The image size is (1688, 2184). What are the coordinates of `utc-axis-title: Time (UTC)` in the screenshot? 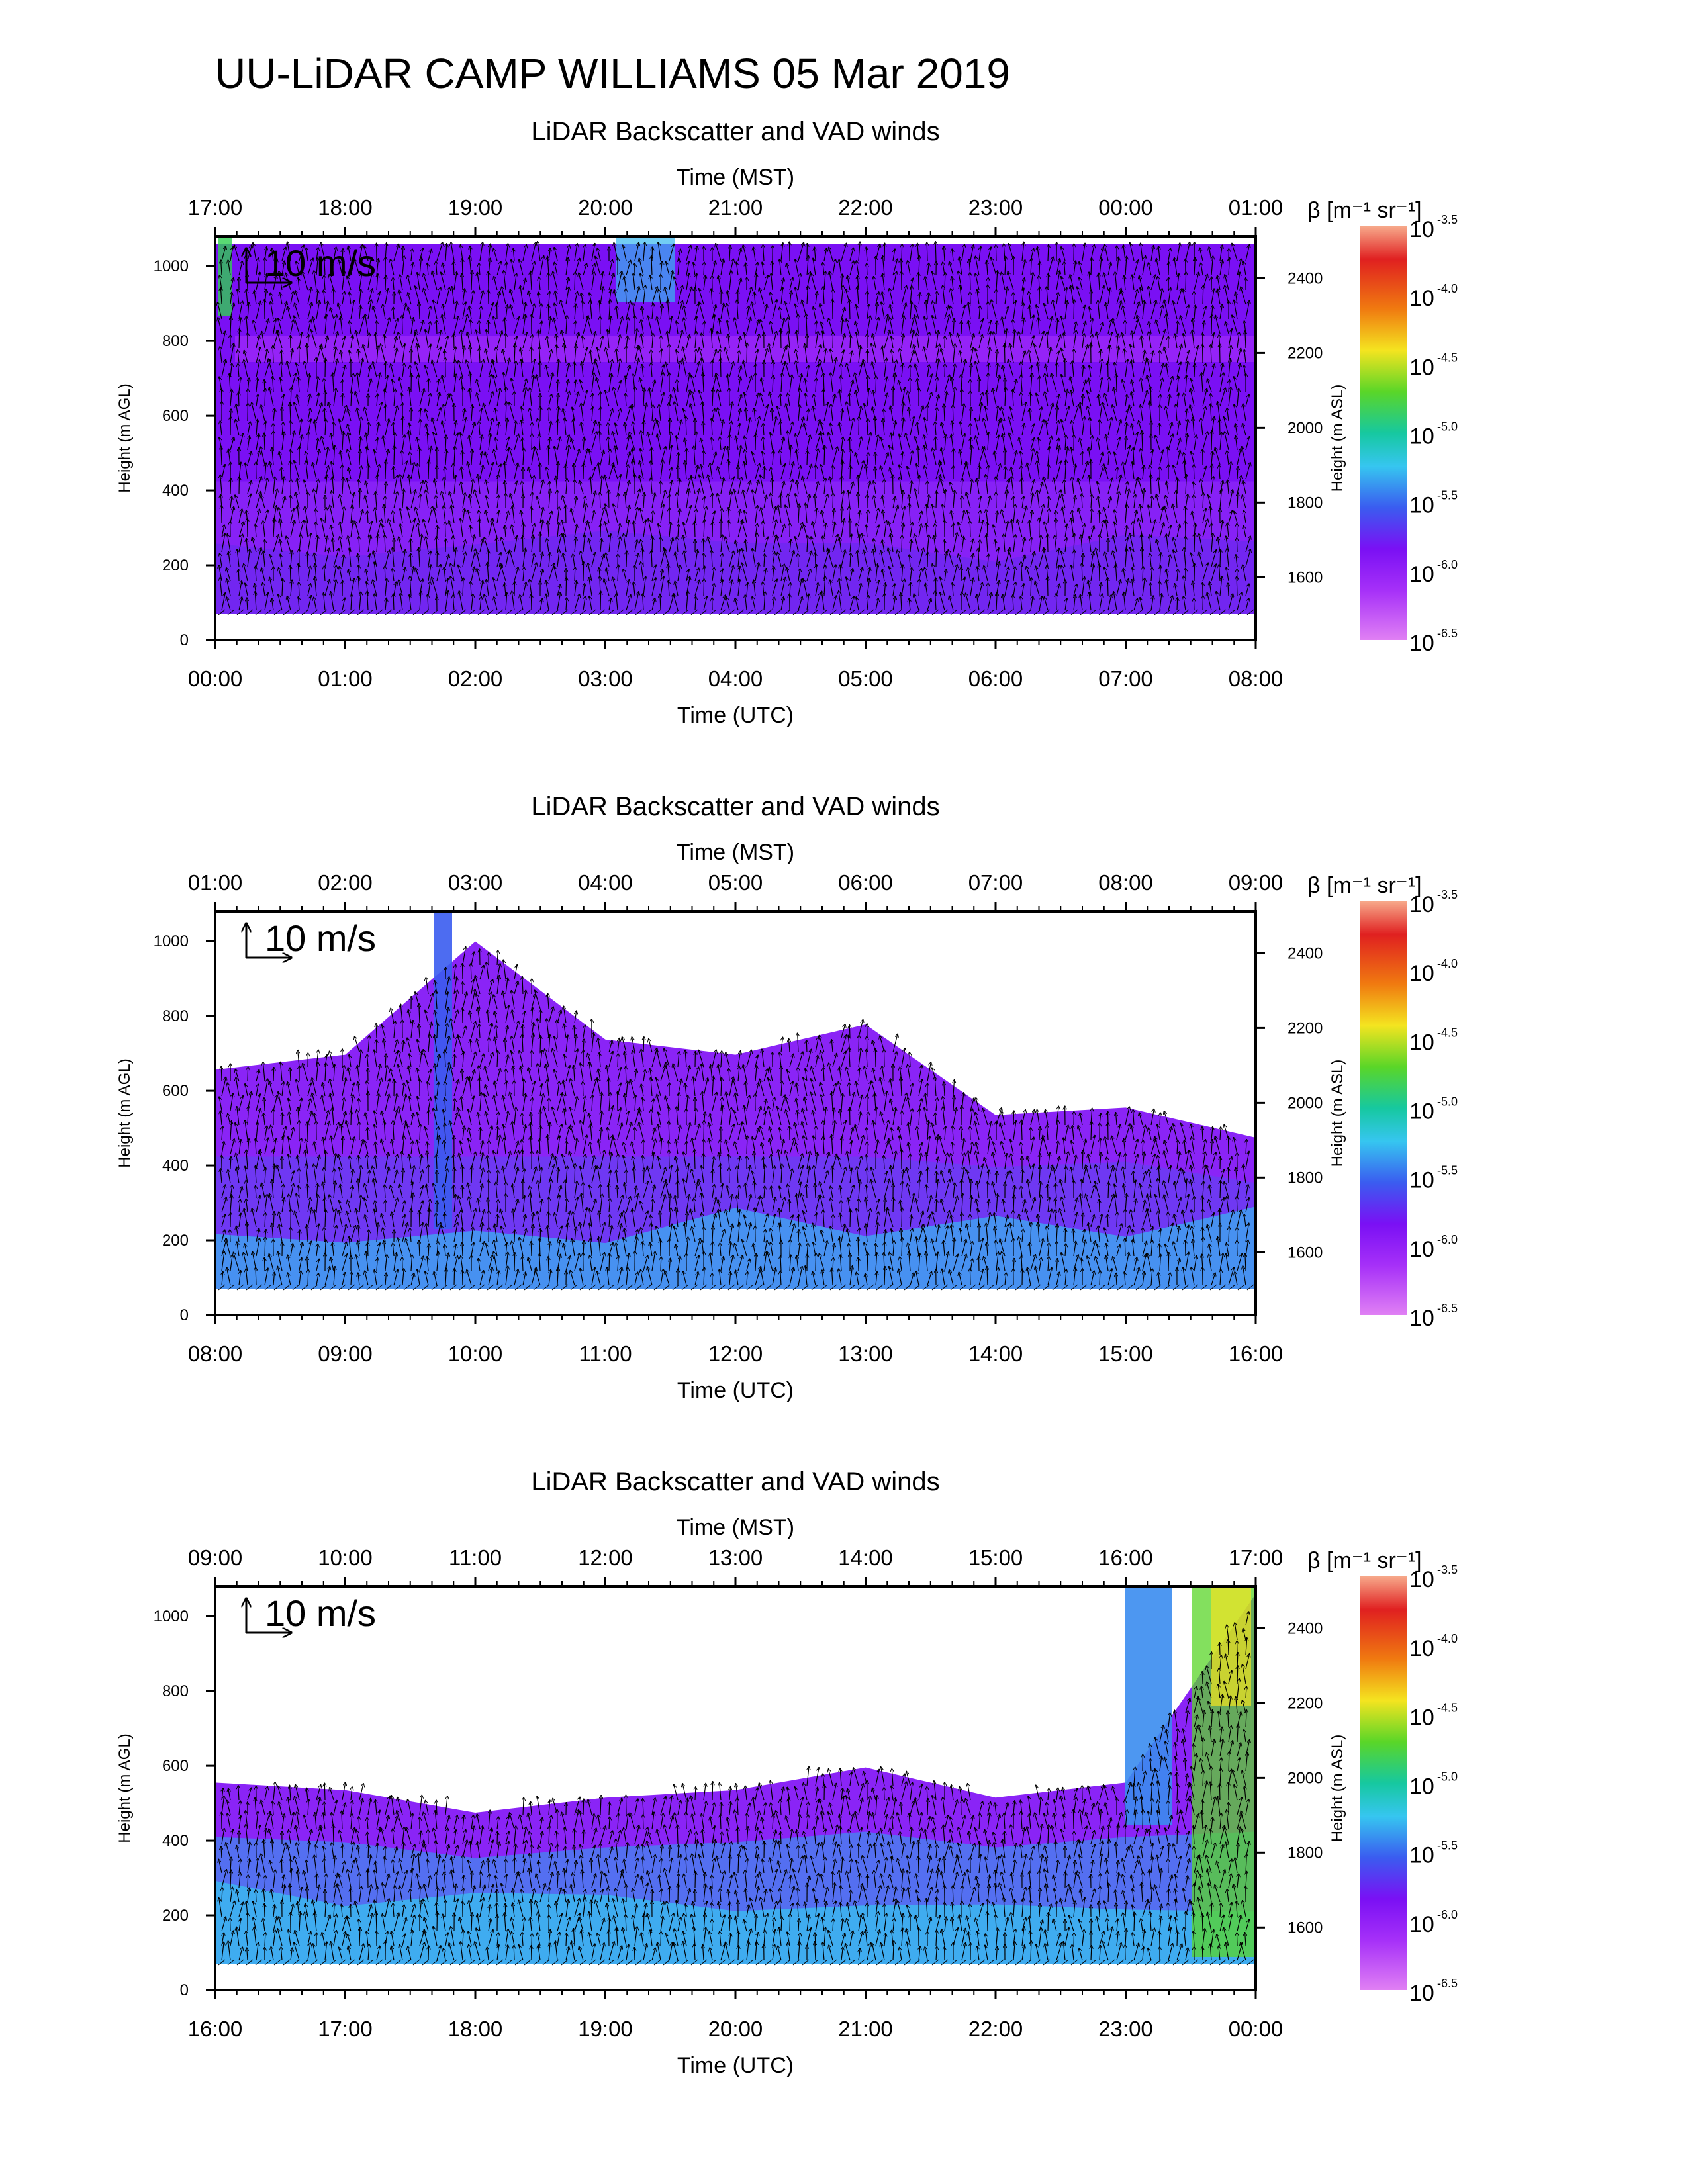 It's located at (735, 715).